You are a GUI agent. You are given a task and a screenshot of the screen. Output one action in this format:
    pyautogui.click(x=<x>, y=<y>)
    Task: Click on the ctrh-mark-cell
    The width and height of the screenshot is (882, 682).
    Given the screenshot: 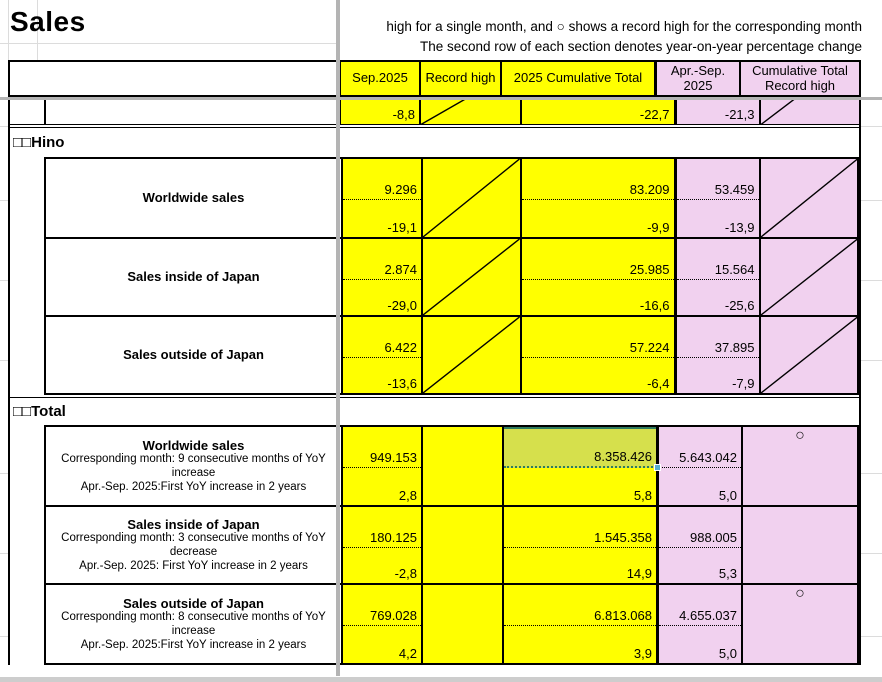 What is the action you would take?
    pyautogui.click(x=799, y=545)
    